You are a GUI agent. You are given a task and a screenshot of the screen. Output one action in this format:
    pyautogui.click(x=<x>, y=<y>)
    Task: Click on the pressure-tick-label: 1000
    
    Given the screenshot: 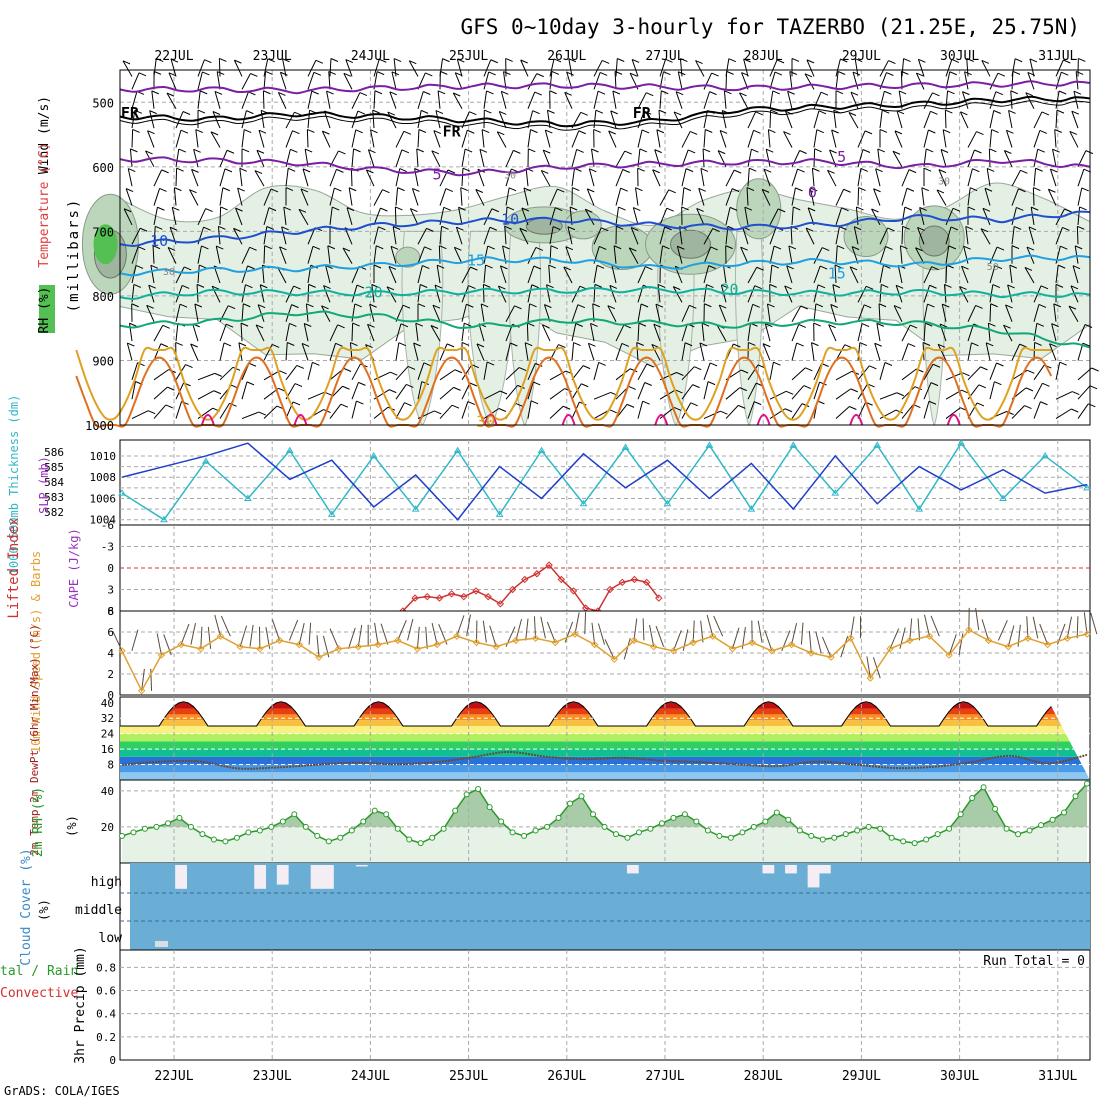 What is the action you would take?
    pyautogui.click(x=99, y=426)
    